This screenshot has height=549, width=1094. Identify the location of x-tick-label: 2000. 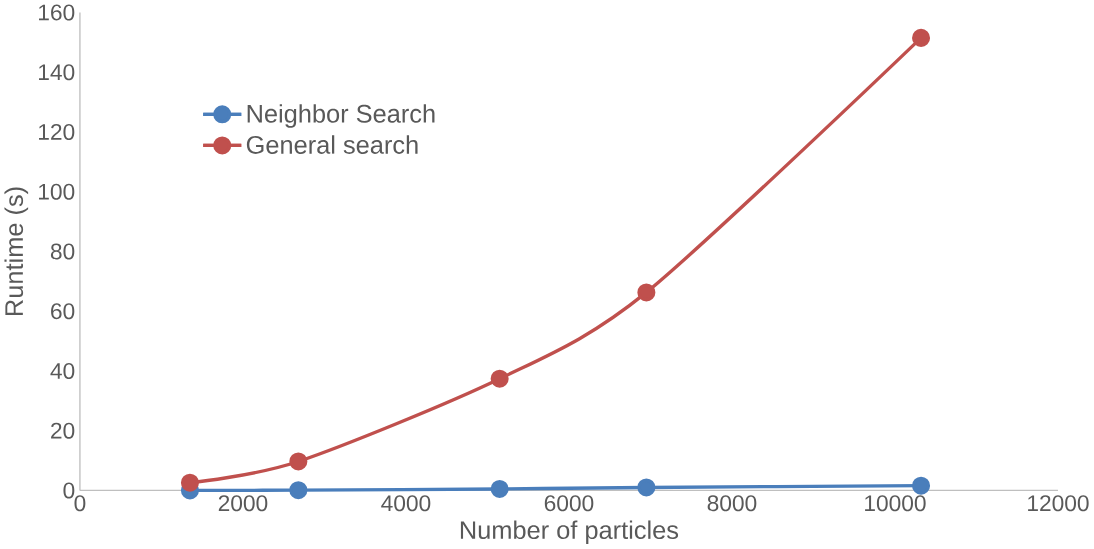
(243, 503).